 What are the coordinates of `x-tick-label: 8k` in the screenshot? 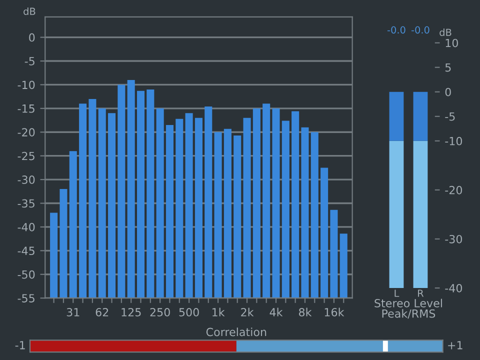 It's located at (305, 312).